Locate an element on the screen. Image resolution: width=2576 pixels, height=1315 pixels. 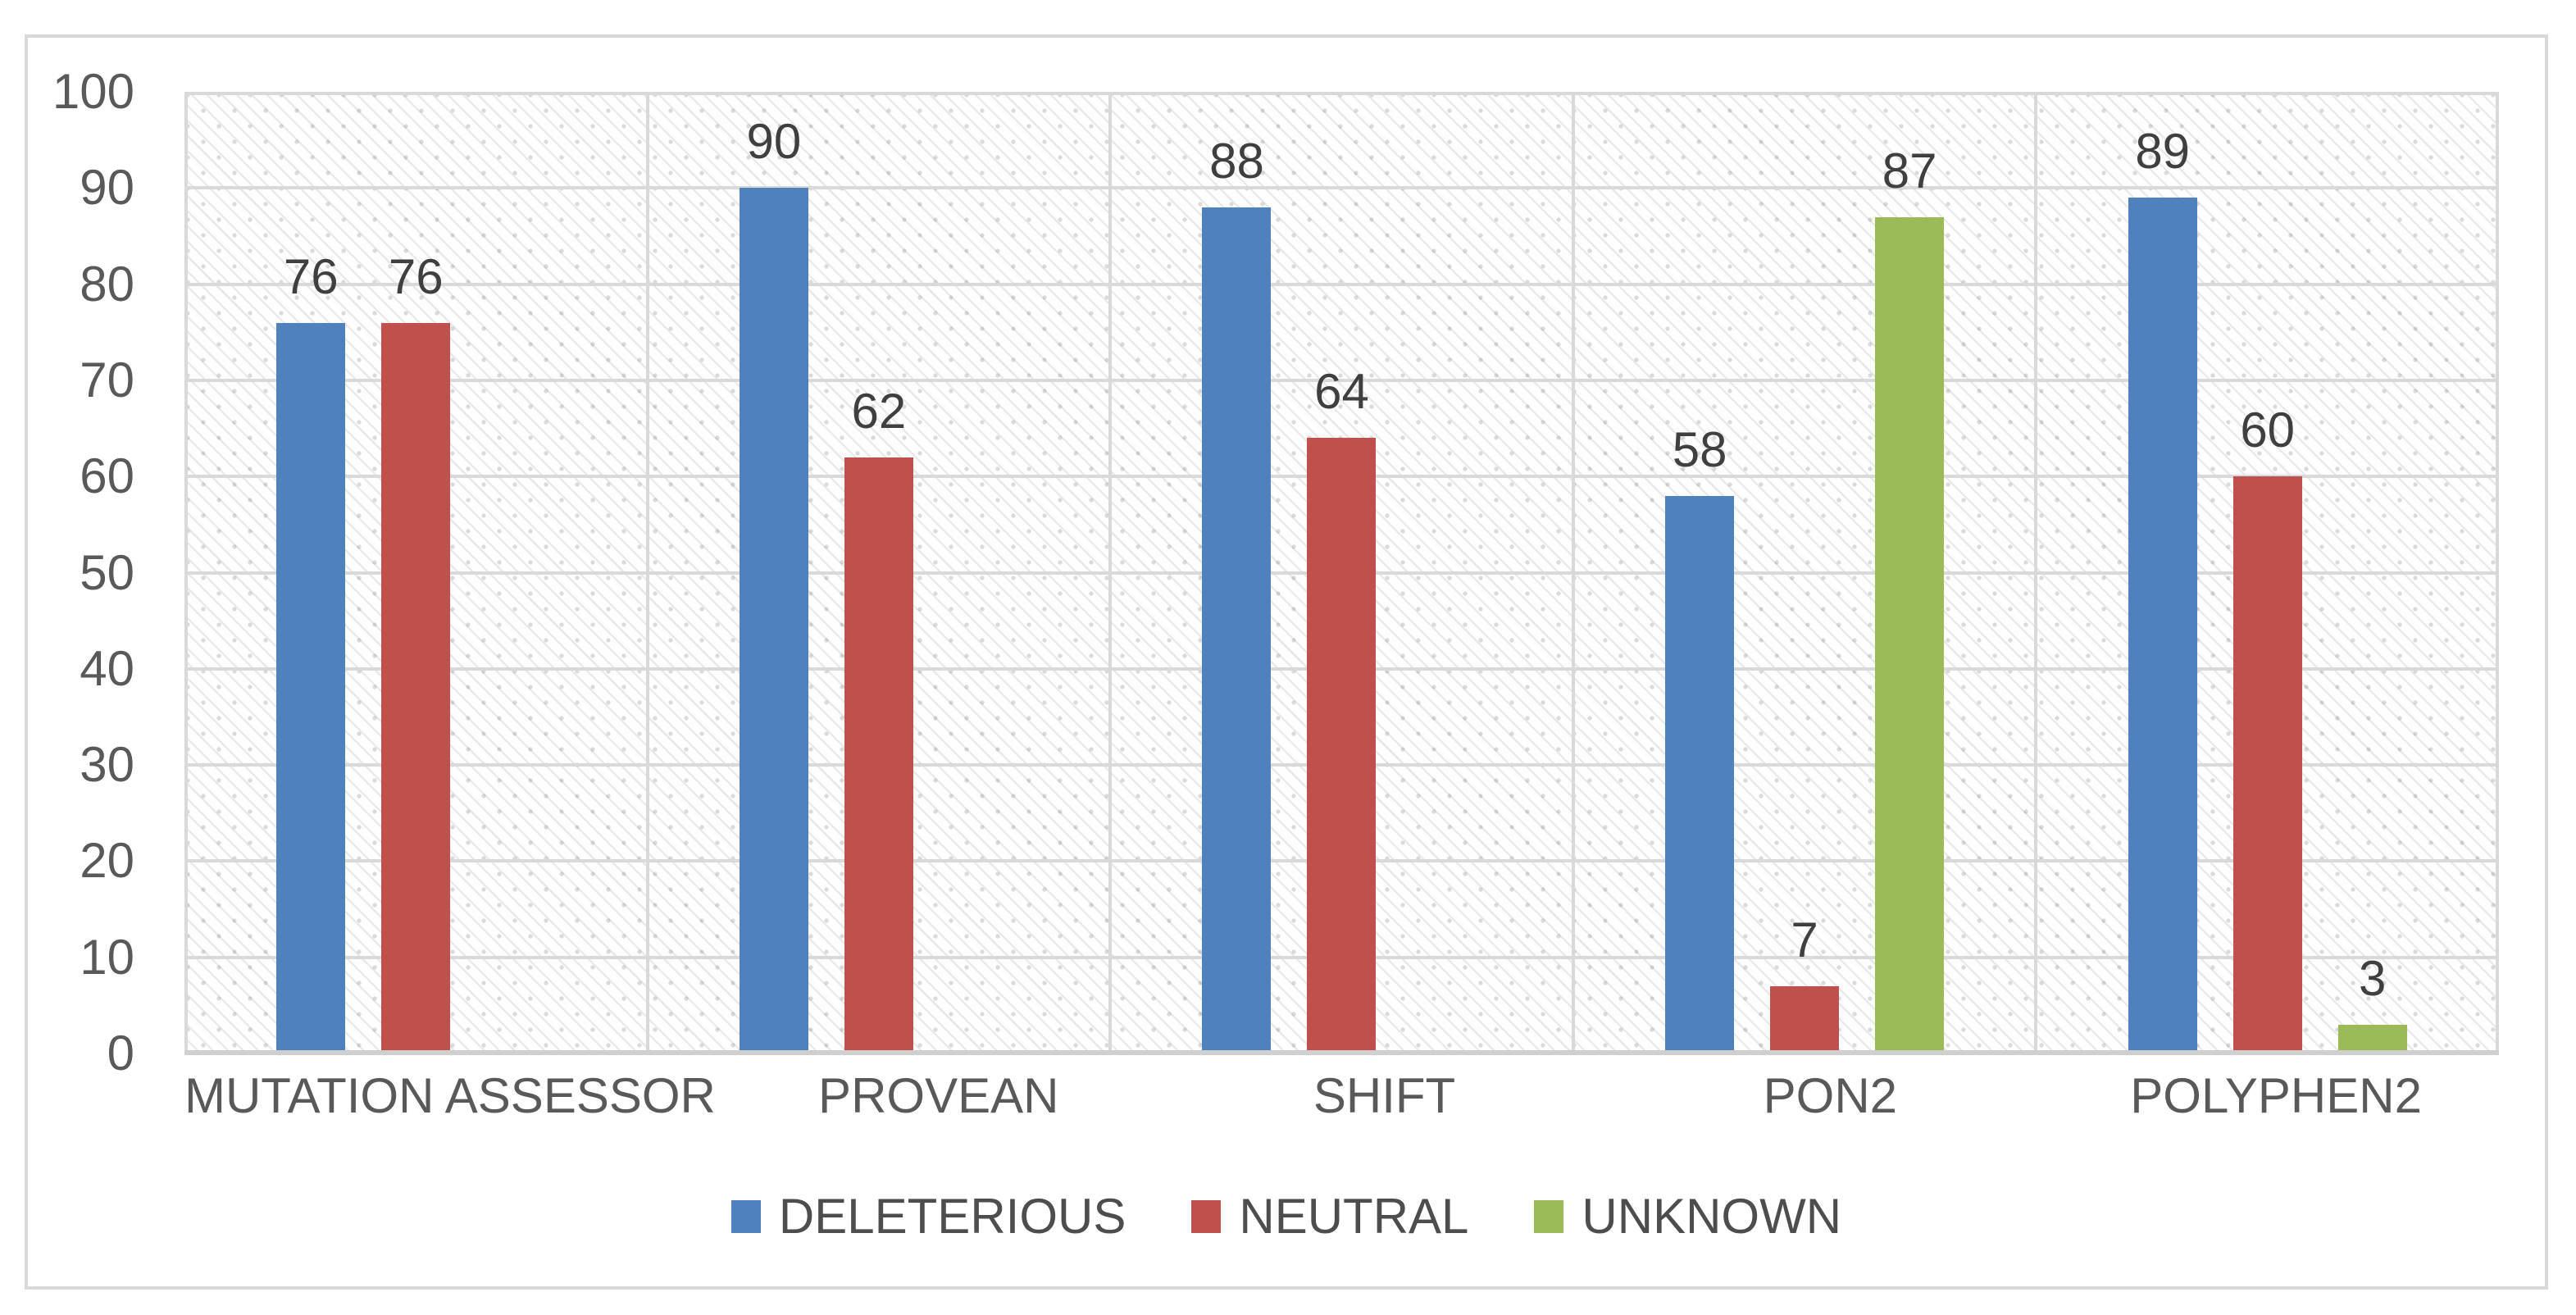
category-group: 76 76 is located at coordinates (416, 572).